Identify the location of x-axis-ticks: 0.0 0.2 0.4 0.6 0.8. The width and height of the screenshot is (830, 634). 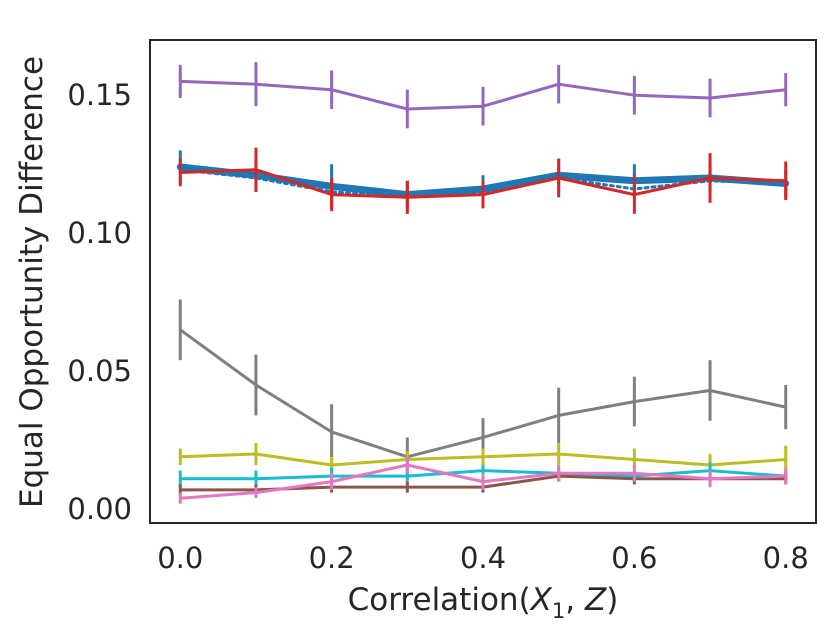
(483, 558).